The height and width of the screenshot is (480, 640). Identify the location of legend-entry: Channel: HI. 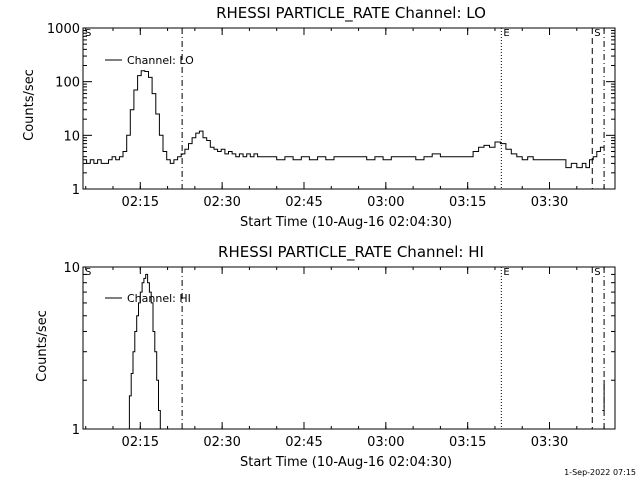
(159, 298).